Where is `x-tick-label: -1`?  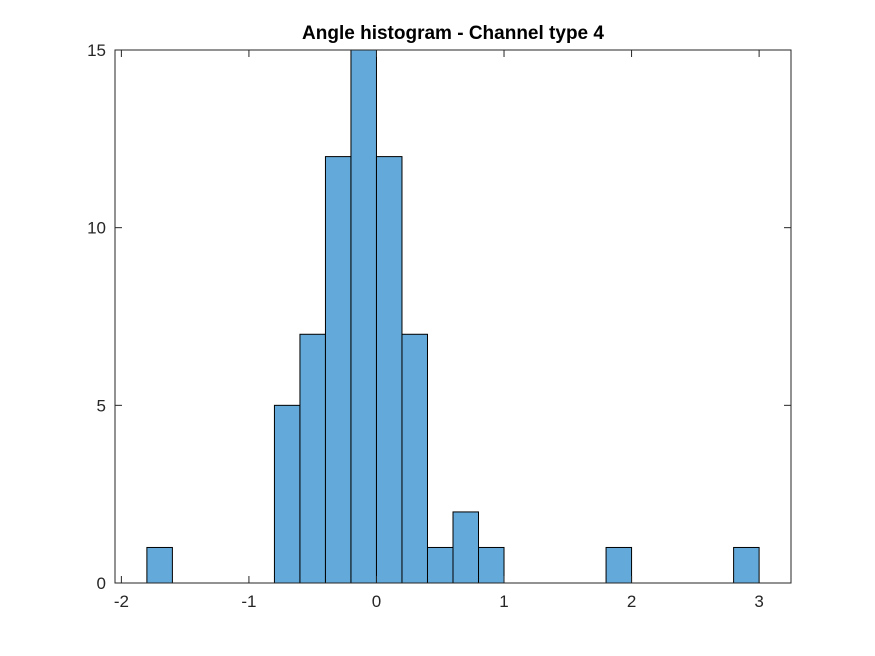 x-tick-label: -1 is located at coordinates (248, 601).